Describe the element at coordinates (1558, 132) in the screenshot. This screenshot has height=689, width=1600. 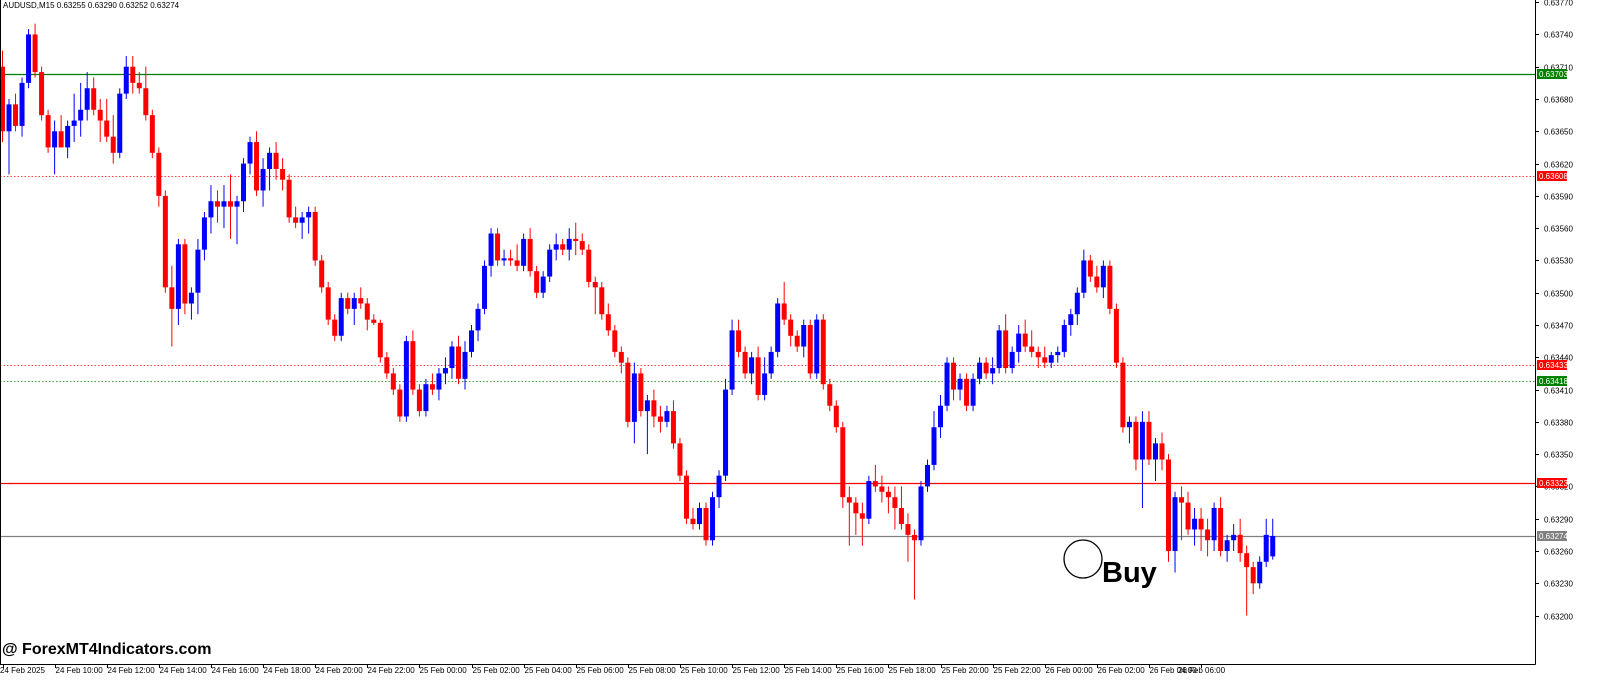
I see `price-tick-label: 0.63650` at that location.